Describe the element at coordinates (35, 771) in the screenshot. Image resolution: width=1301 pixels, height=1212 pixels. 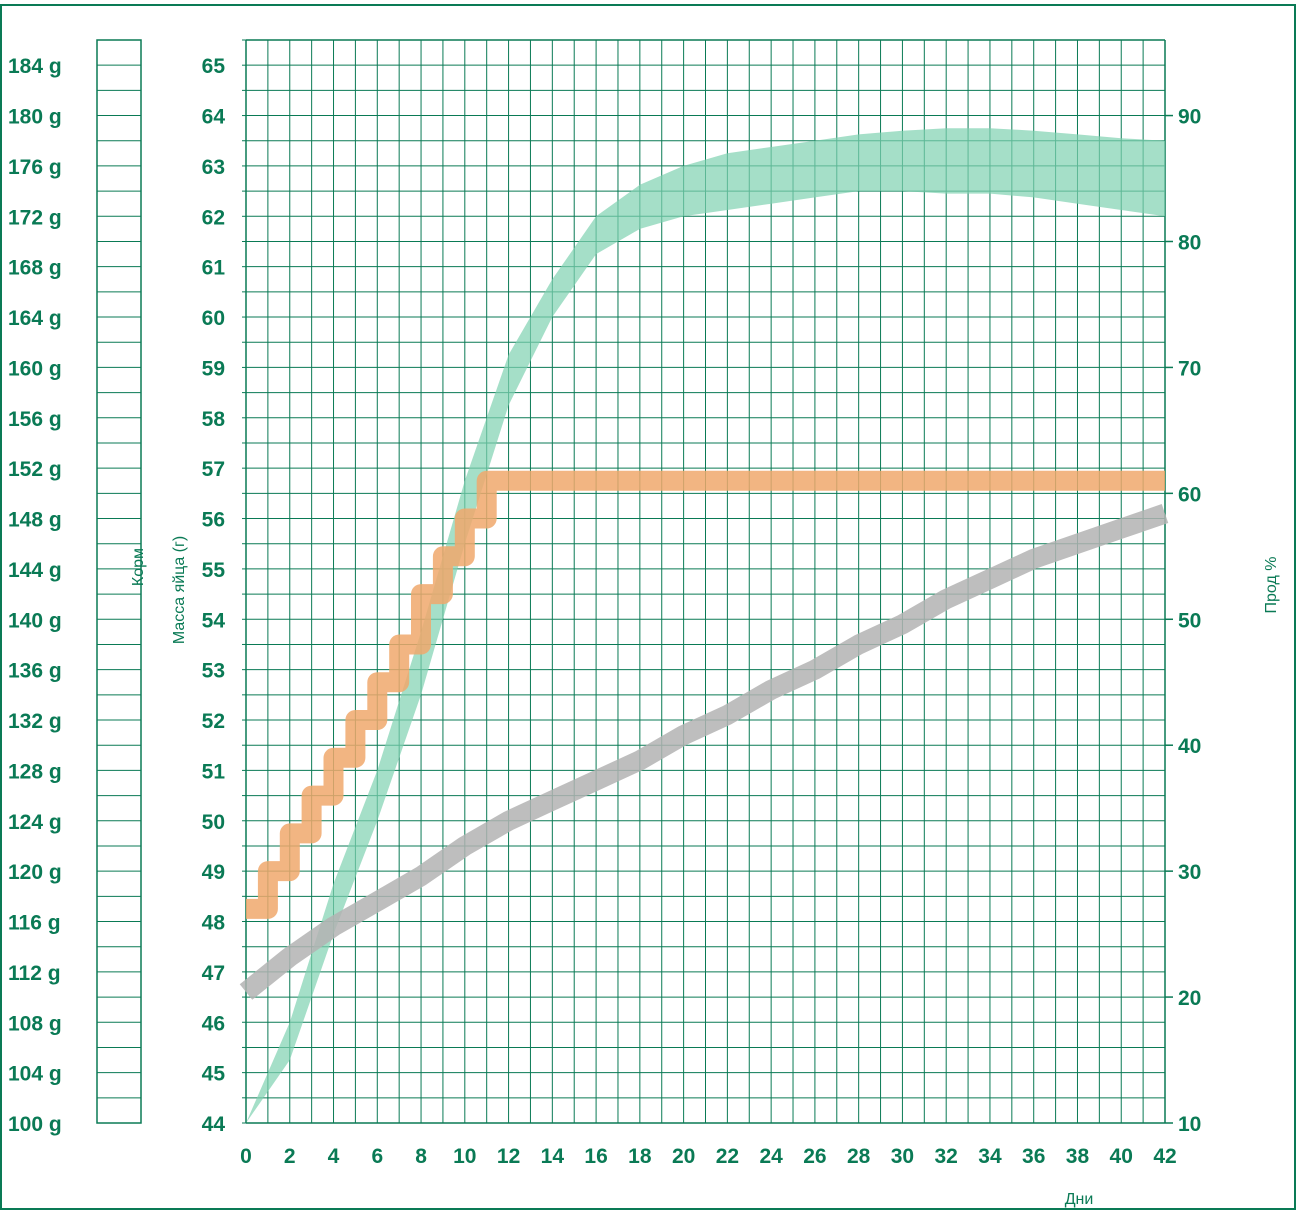
I see `feed-tick-label: 128 g` at that location.